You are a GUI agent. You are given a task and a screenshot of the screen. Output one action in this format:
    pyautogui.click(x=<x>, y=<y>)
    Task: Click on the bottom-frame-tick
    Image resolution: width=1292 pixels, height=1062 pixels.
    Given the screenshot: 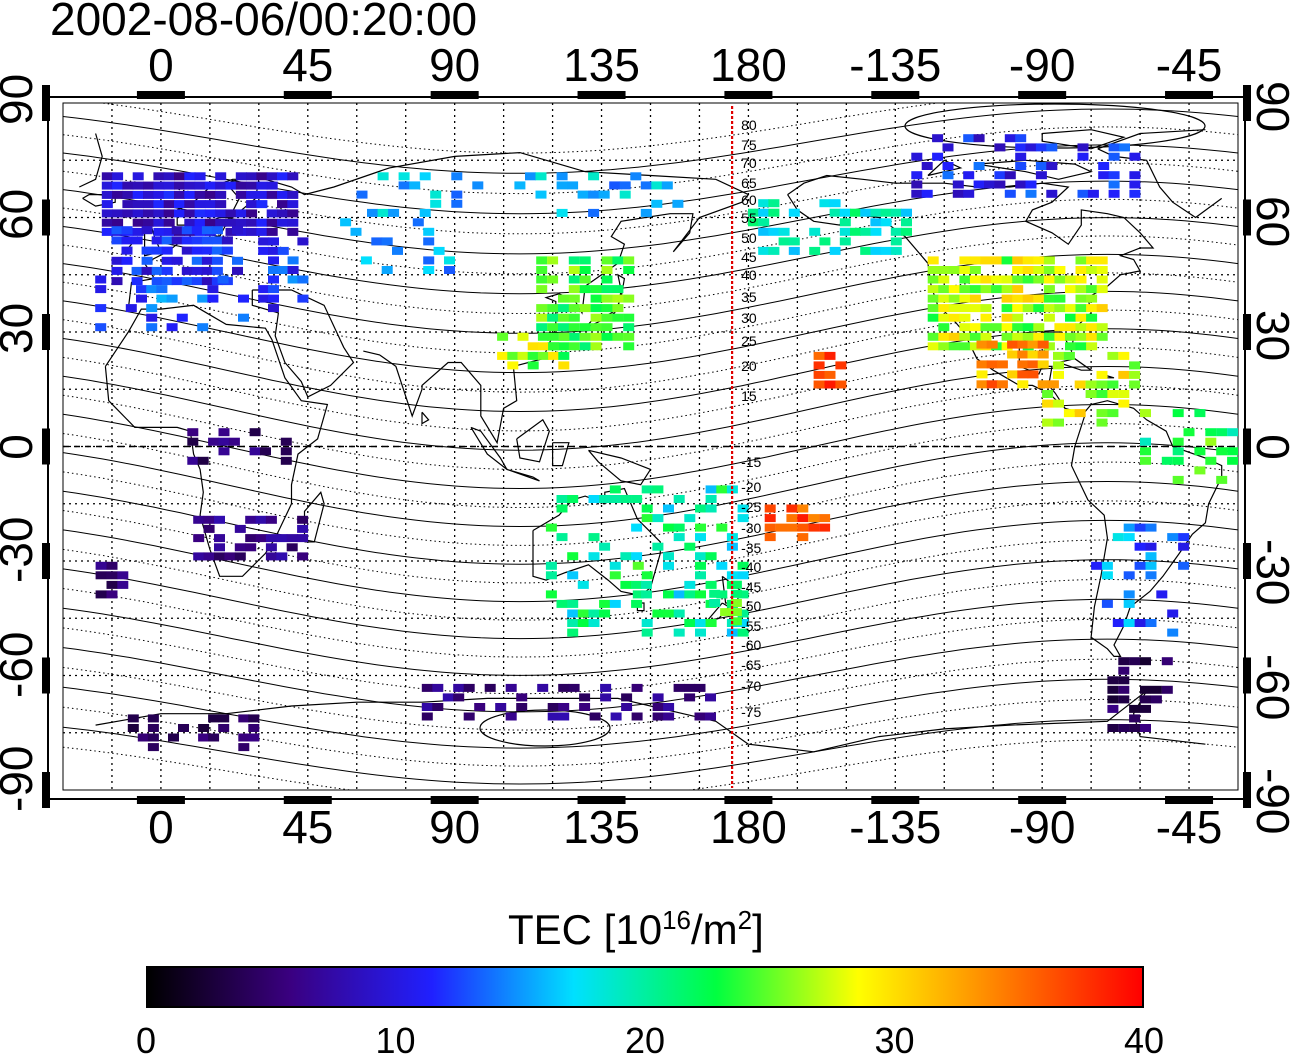 What is the action you would take?
    pyautogui.click(x=1042, y=800)
    